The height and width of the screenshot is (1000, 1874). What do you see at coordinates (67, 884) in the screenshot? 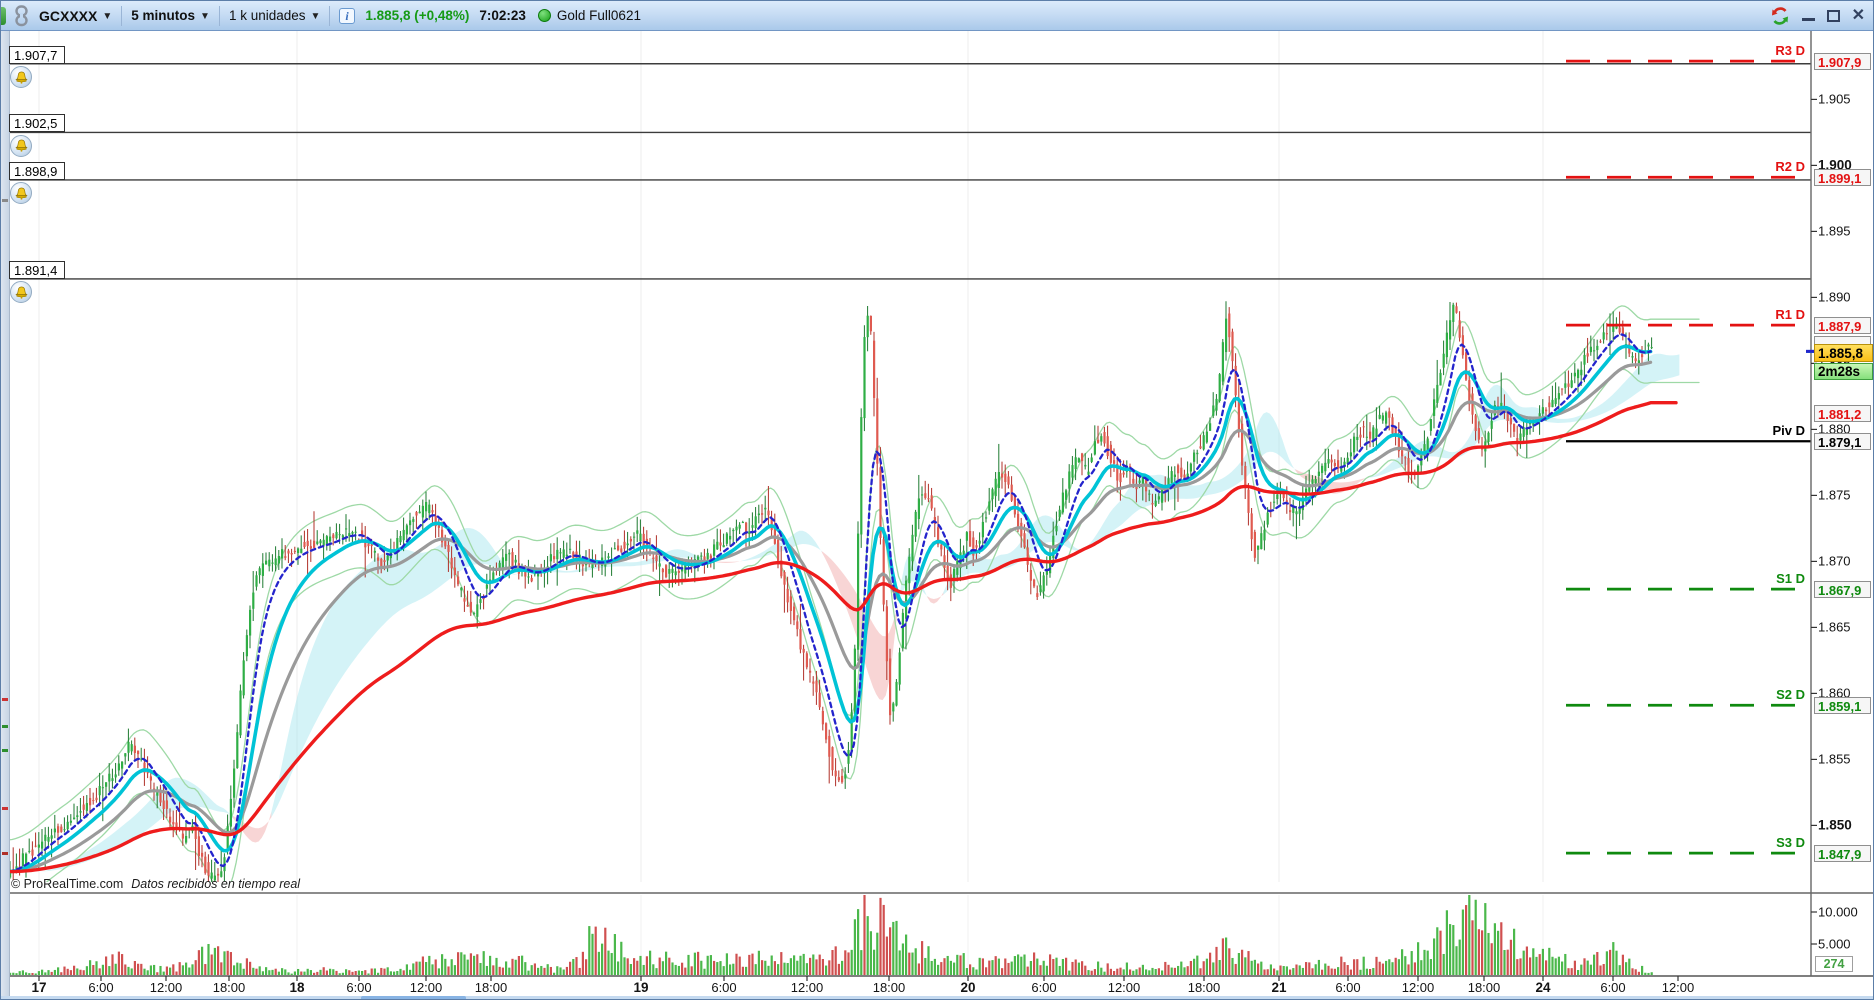
I see `copyright-text: © ProRealTime.com` at bounding box center [67, 884].